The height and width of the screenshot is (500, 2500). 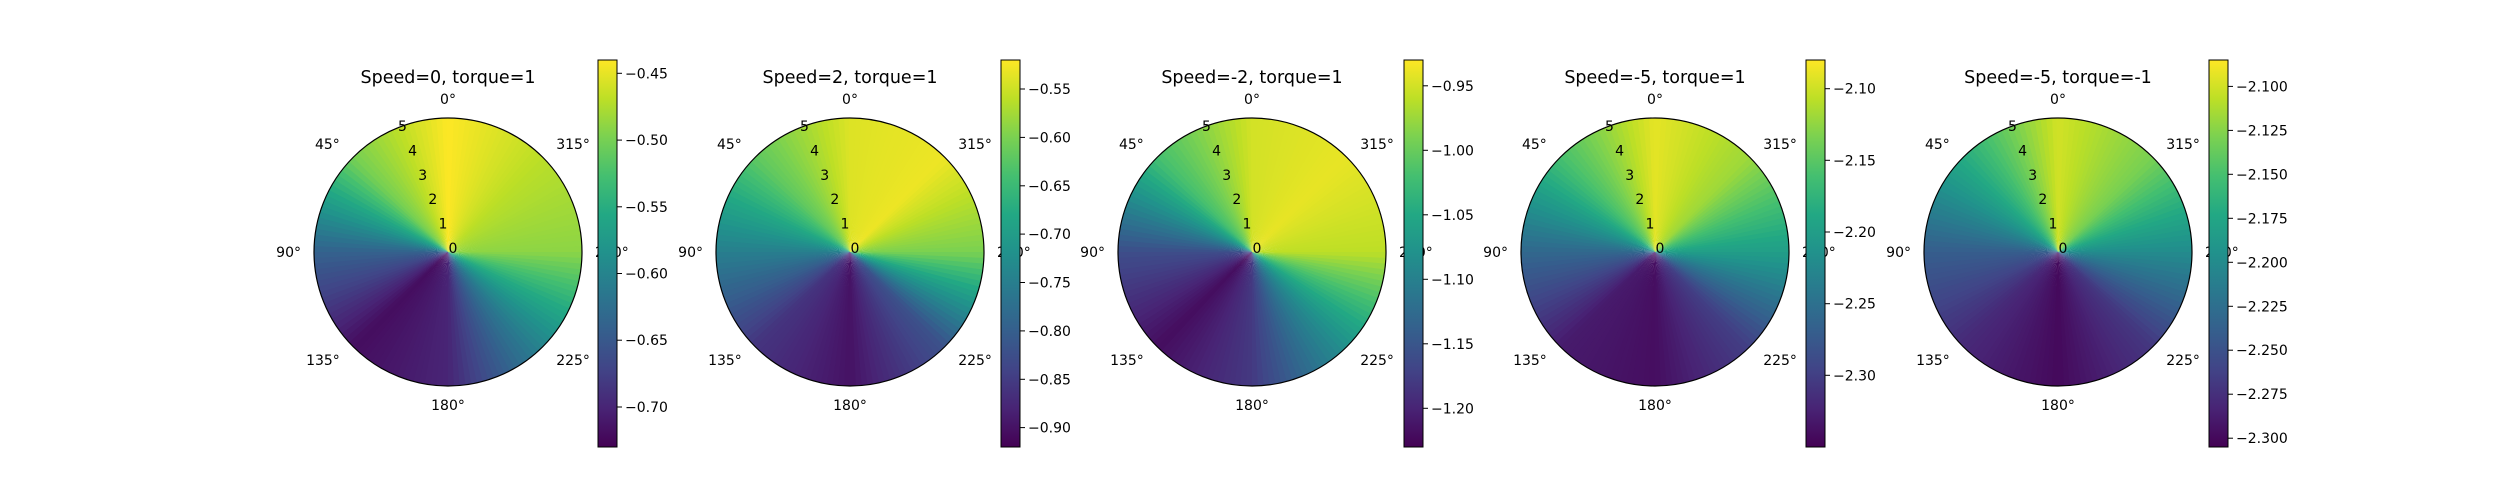 What do you see at coordinates (1495, 253) in the screenshot?
I see `theta-tick-label: 90°` at bounding box center [1495, 253].